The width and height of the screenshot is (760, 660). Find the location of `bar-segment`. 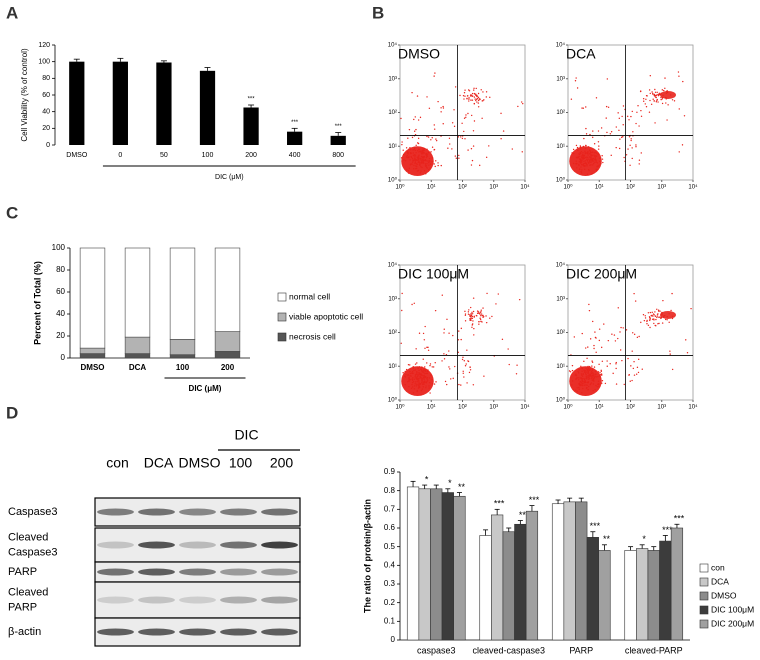

bar-segment is located at coordinates (92, 356).